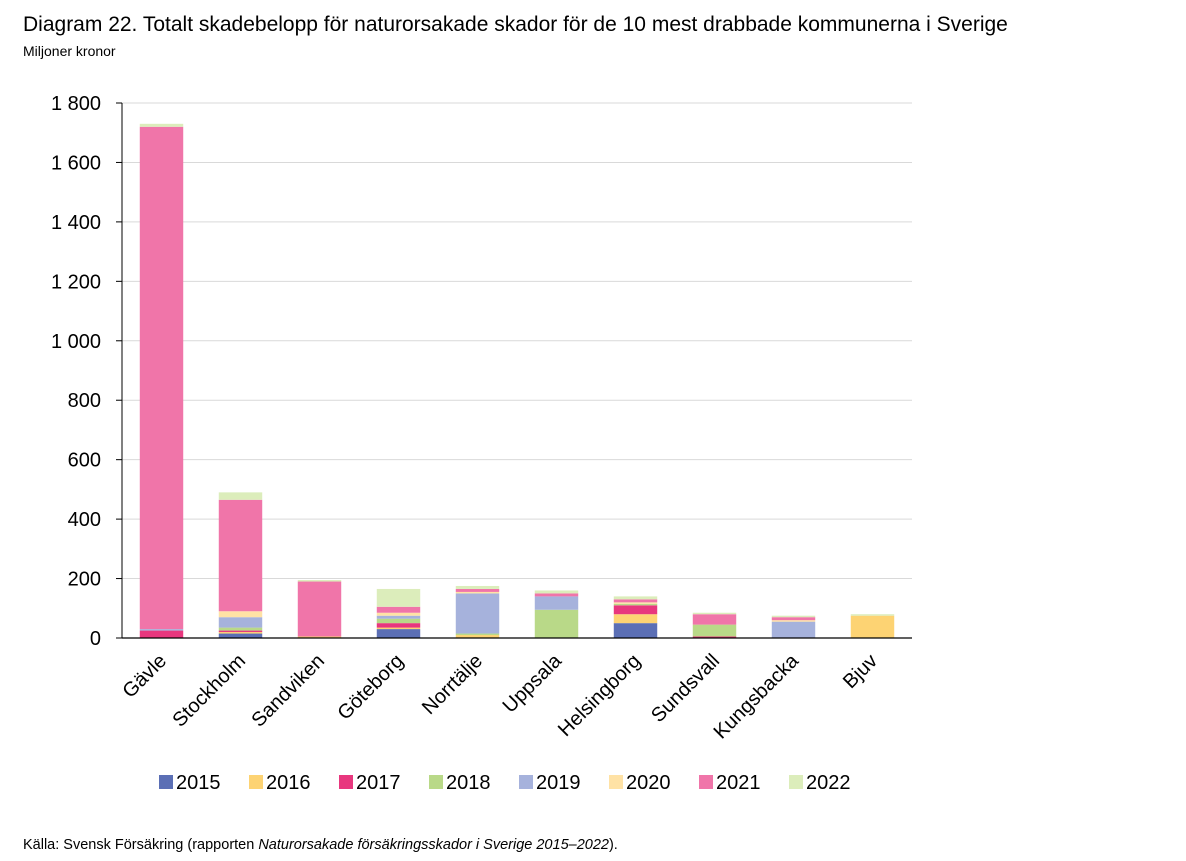 This screenshot has height=861, width=1186. What do you see at coordinates (84, 401) in the screenshot?
I see `y-tick-label: 800` at bounding box center [84, 401].